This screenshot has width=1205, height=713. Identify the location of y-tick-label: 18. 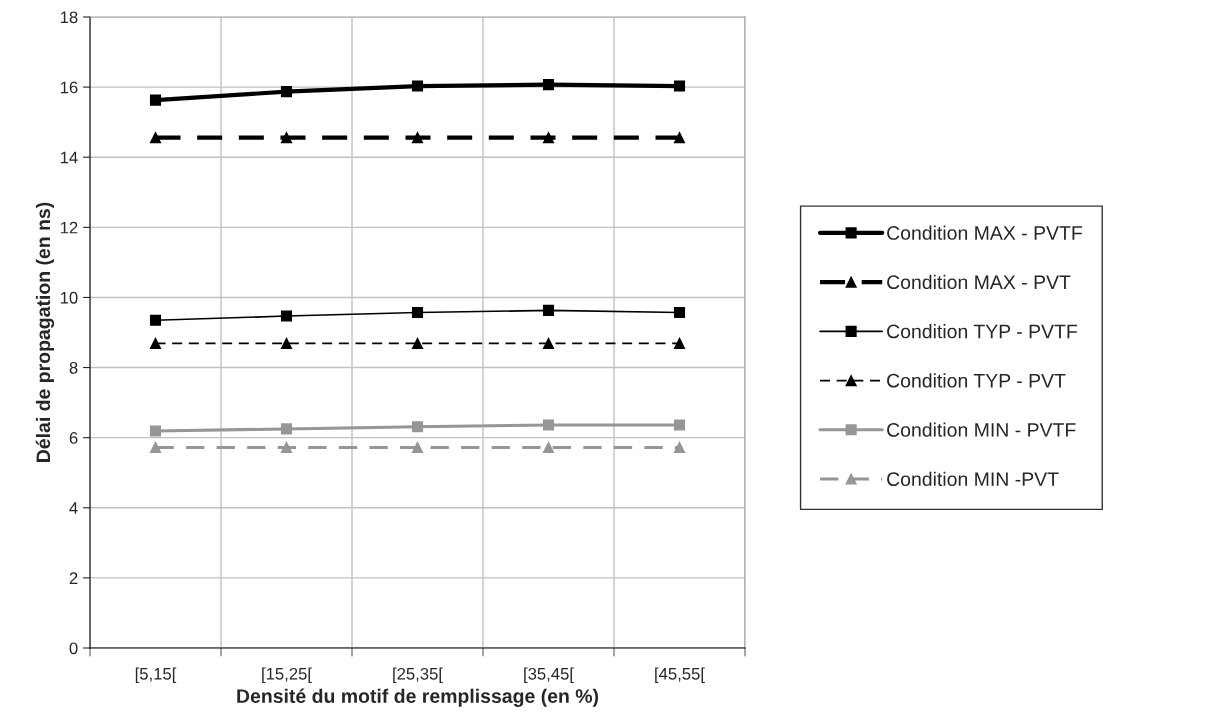
(69, 17).